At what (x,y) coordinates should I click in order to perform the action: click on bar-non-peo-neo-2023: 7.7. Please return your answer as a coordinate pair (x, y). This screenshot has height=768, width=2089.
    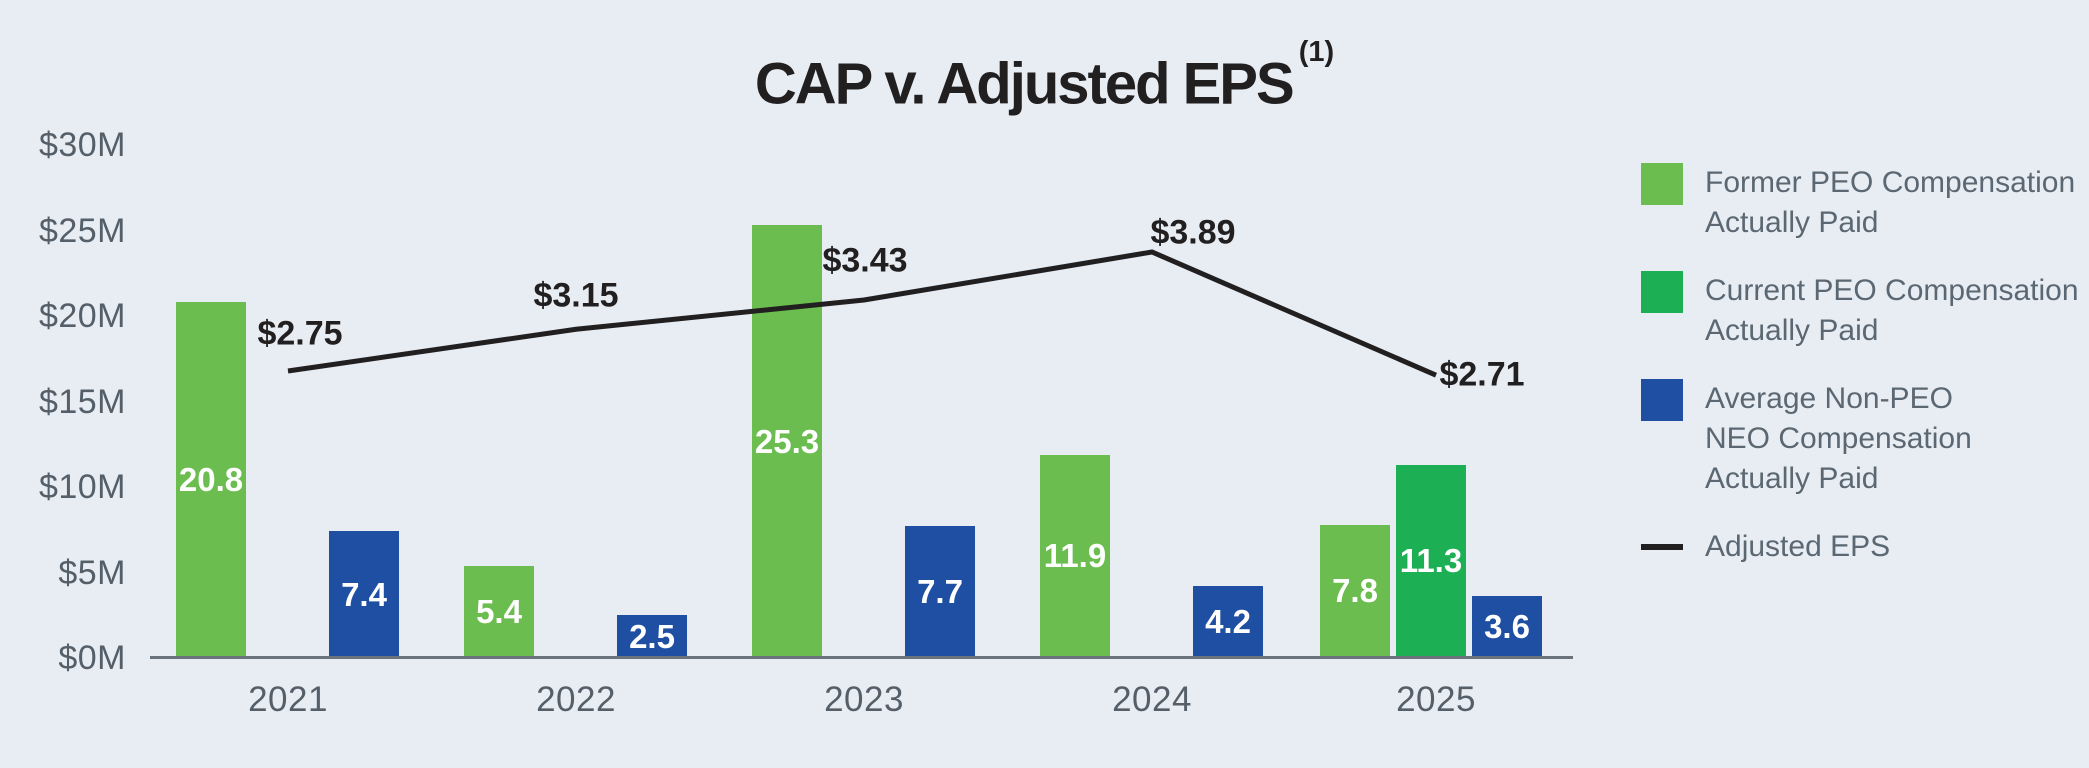
    Looking at the image, I should click on (940, 592).